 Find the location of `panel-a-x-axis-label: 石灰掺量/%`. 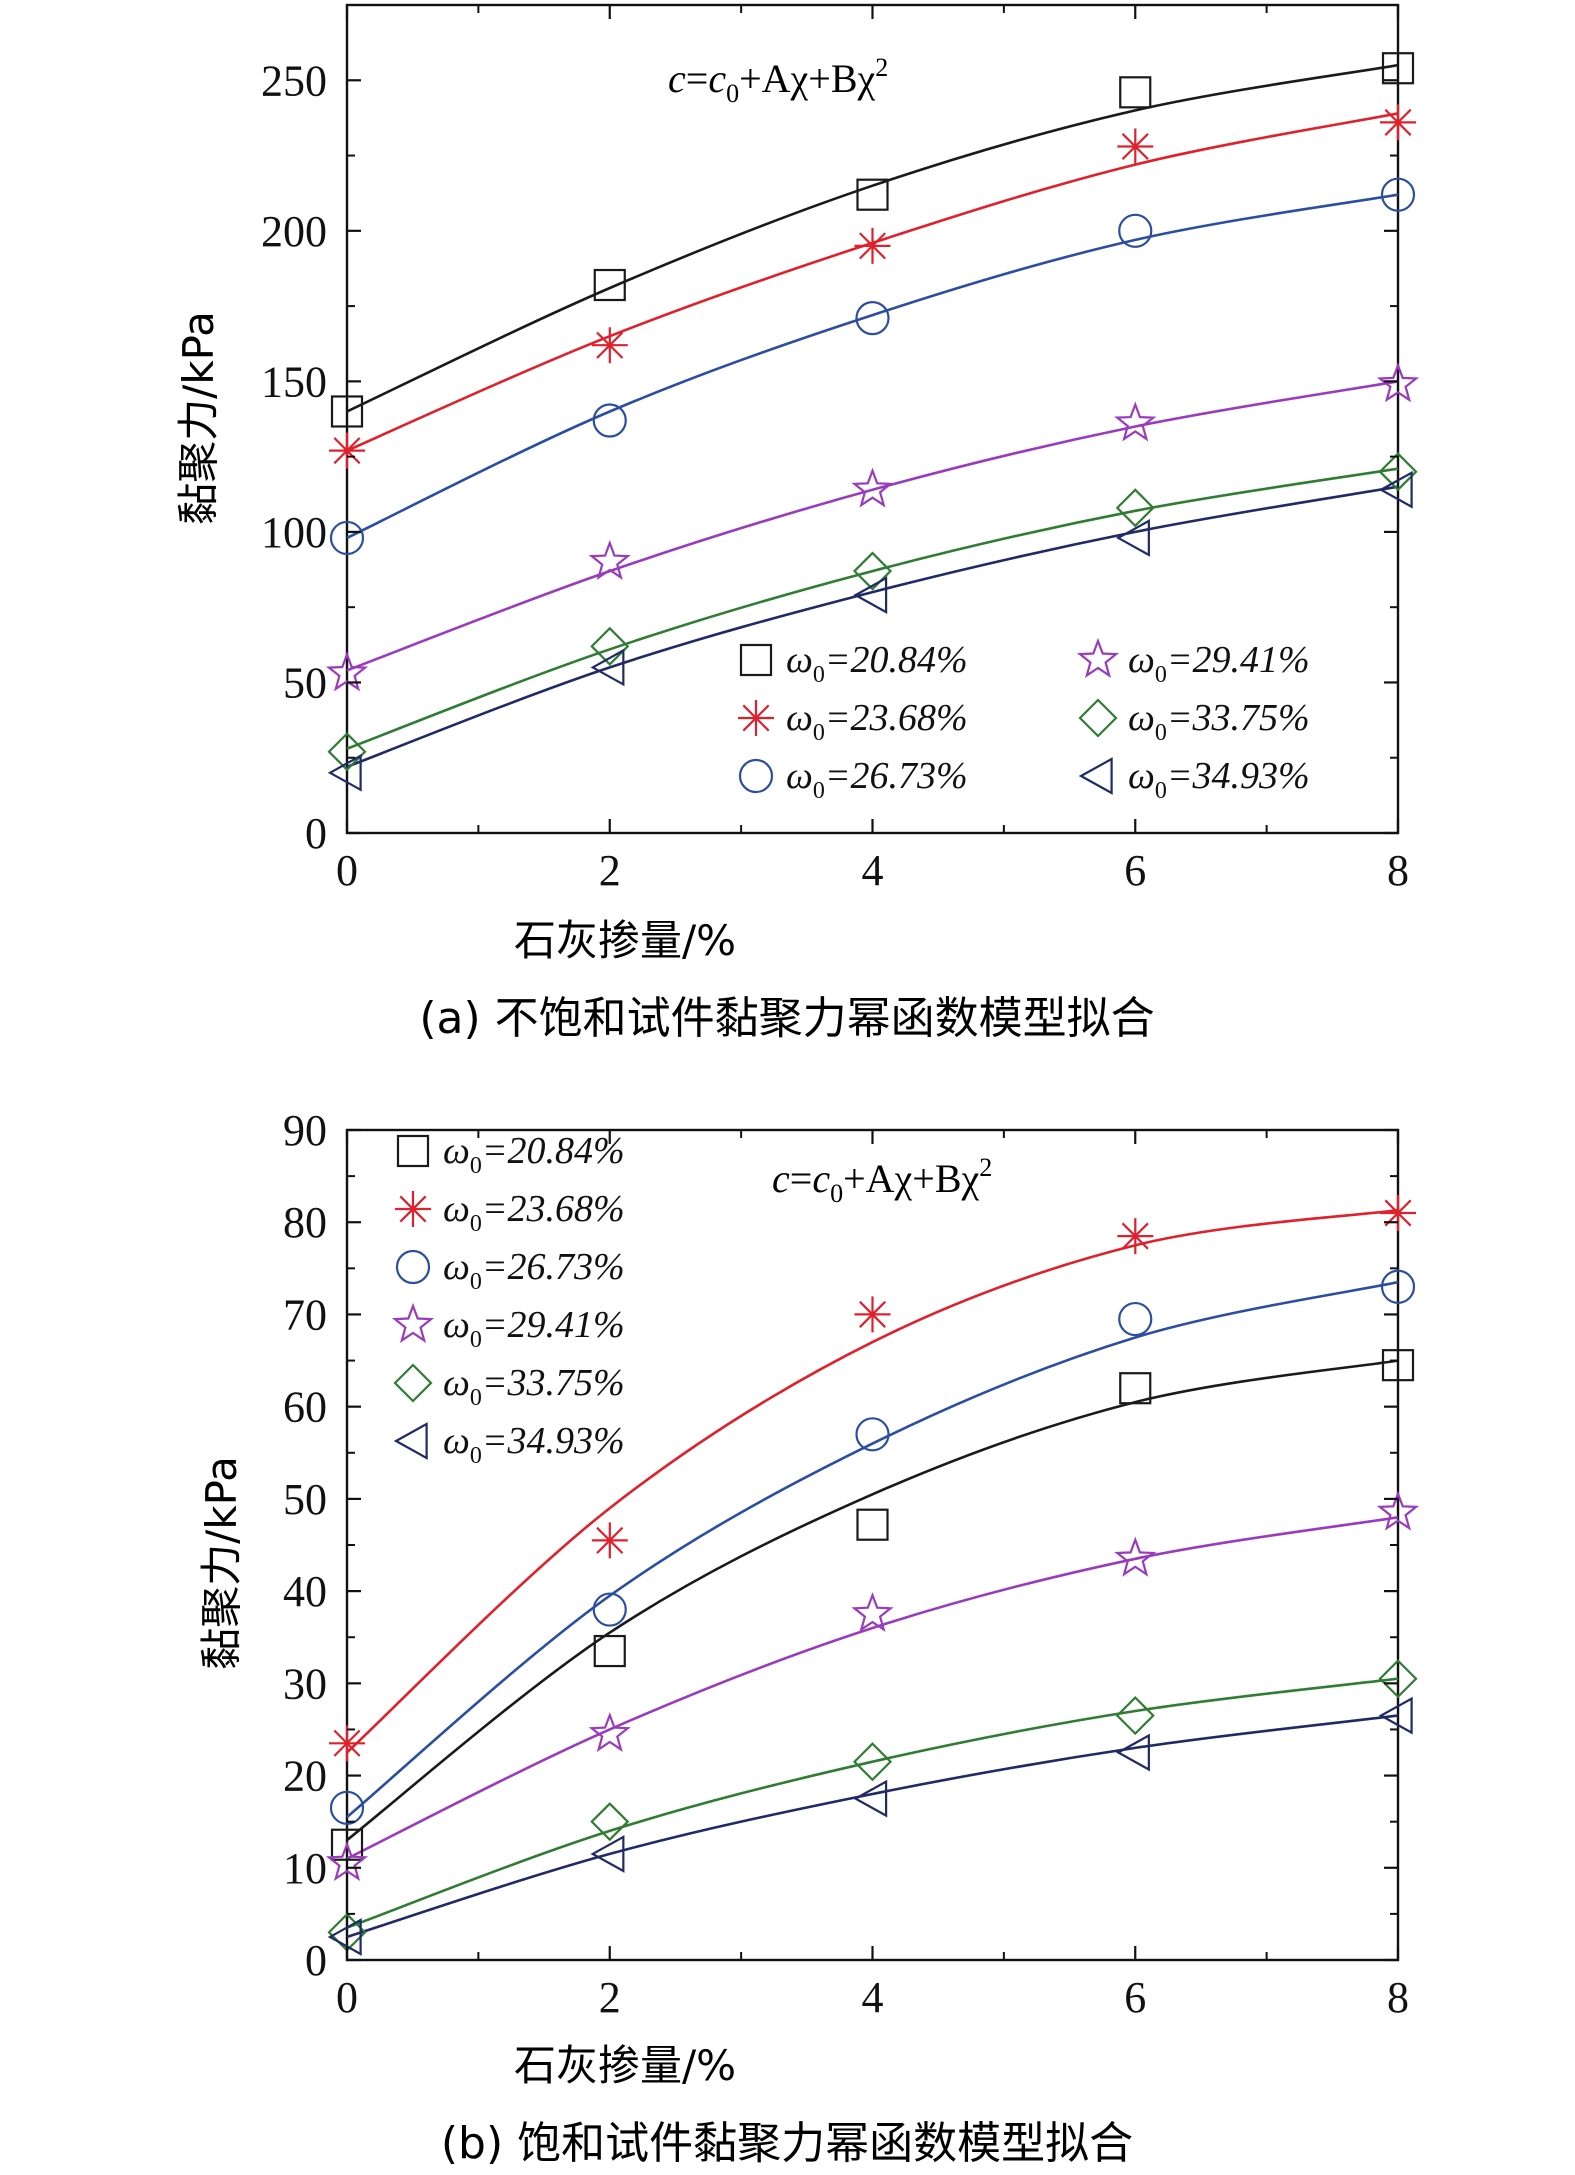

panel-a-x-axis-label: 石灰掺量/% is located at coordinates (625, 940).